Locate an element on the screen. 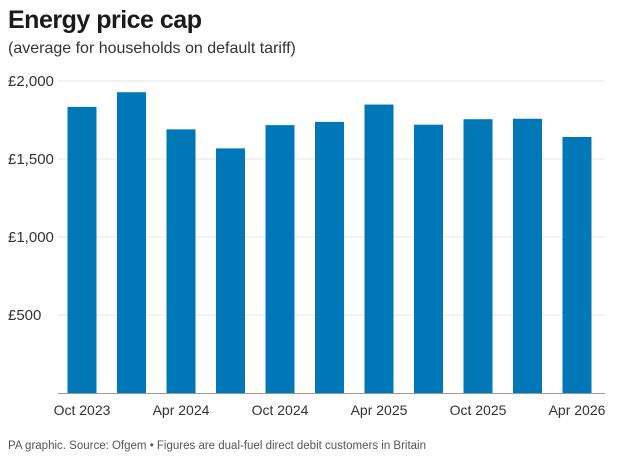 This screenshot has height=463, width=640. y-tick-label: £500 is located at coordinates (24, 315).